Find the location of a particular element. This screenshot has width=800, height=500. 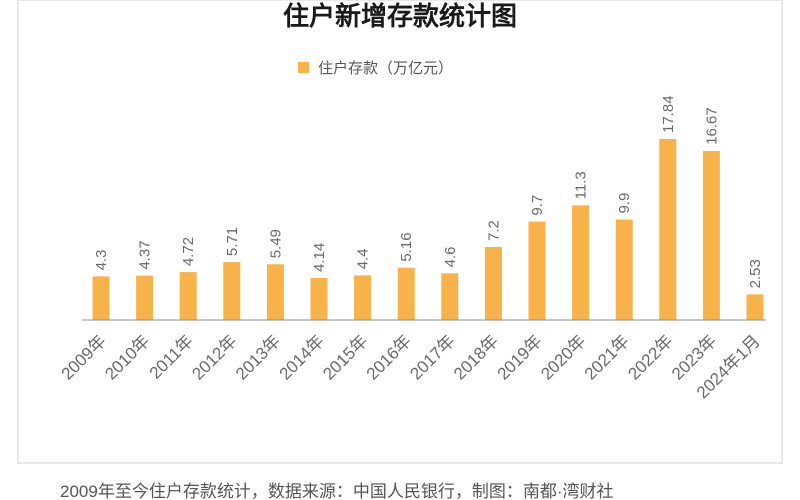

value-label-1: 4.37 is located at coordinates (145, 254).